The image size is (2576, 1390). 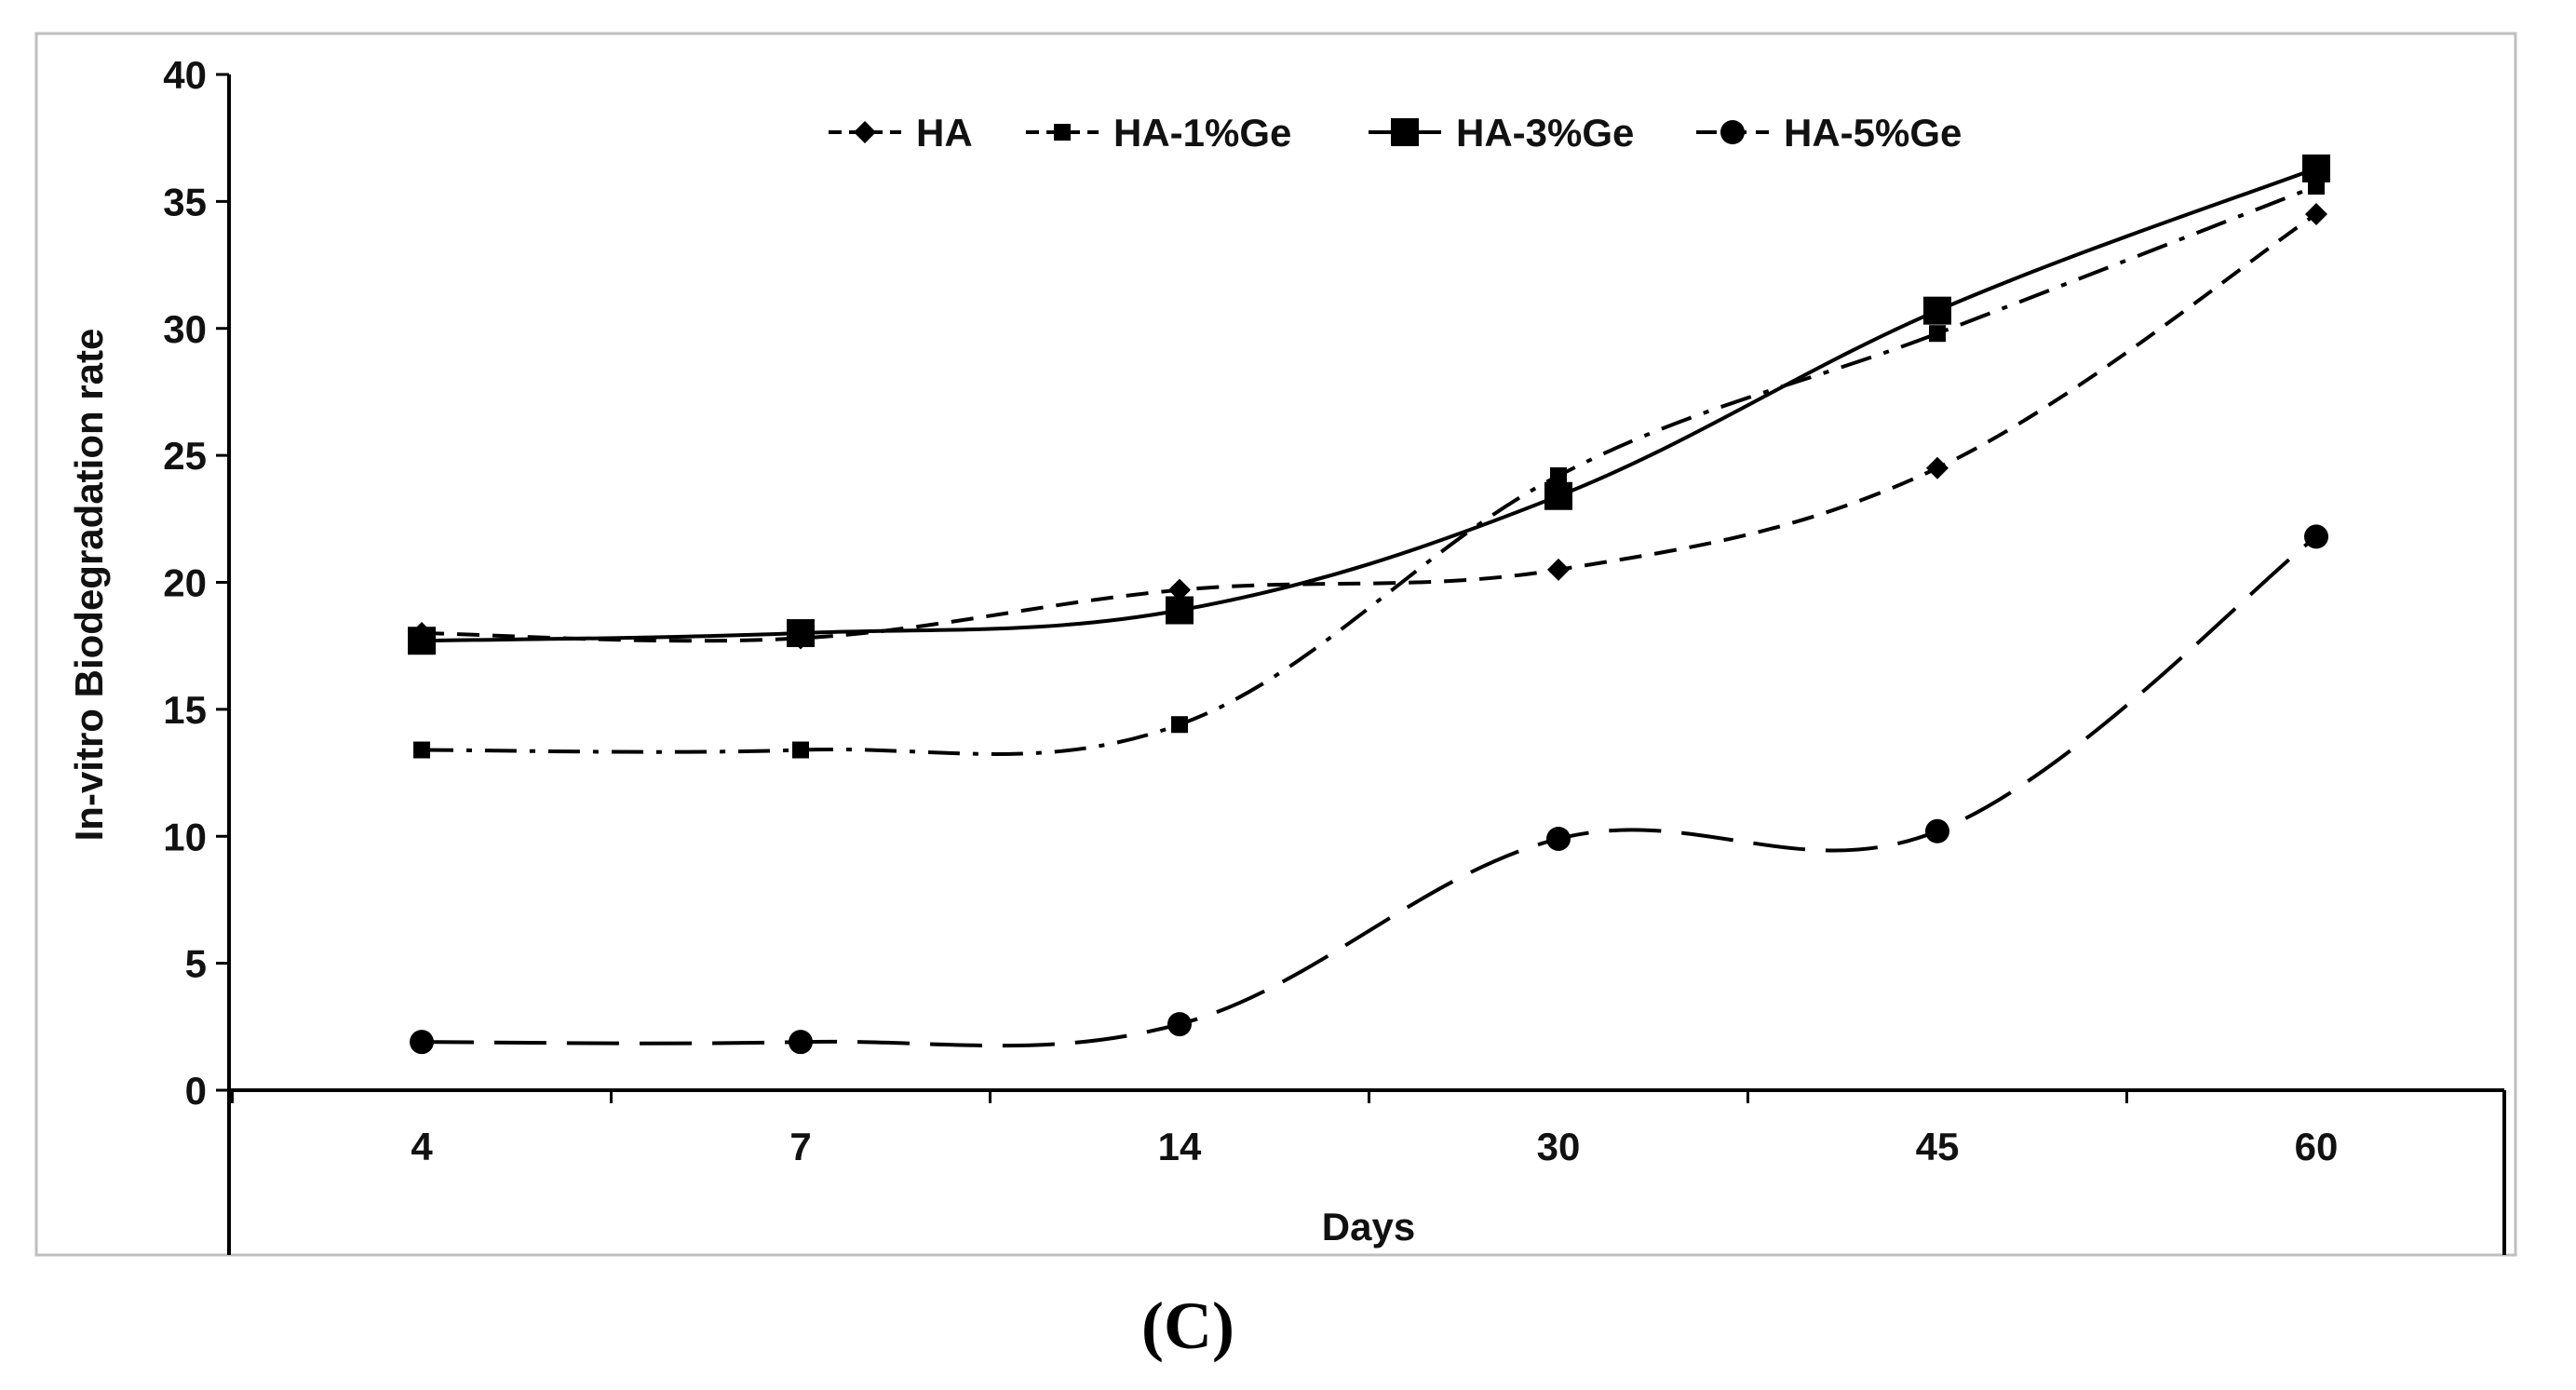 What do you see at coordinates (185, 201) in the screenshot?
I see `y-tick-label: 35` at bounding box center [185, 201].